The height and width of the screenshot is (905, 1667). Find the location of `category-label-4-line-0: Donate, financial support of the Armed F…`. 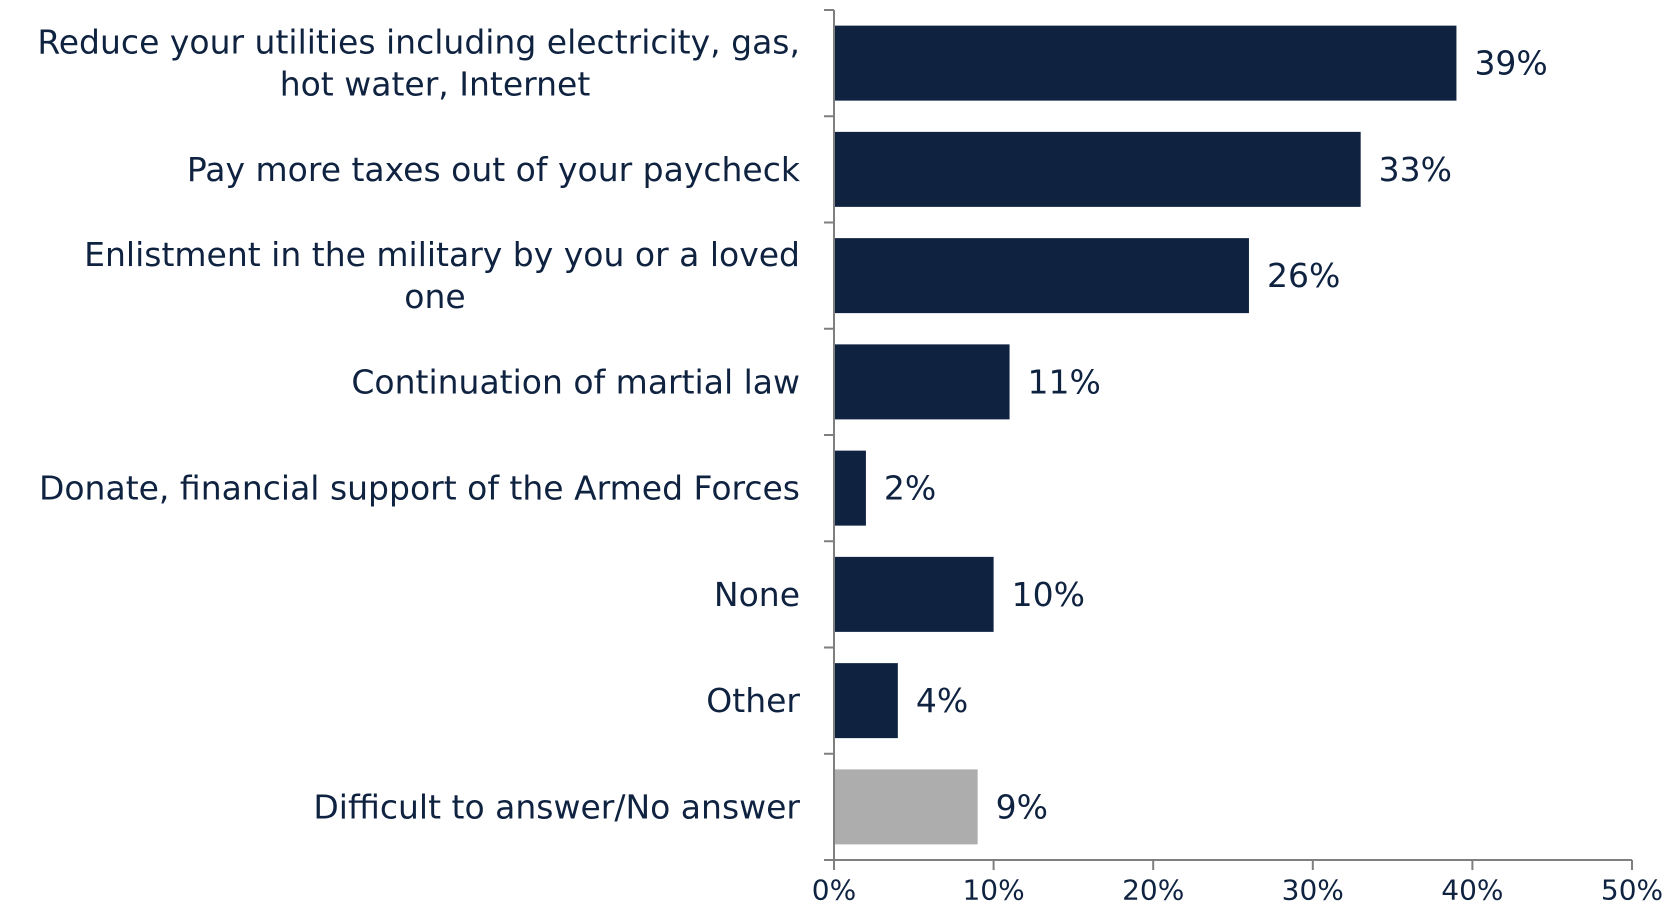

category-label-4-line-0: Donate, financial support of the Armed F… is located at coordinates (419, 488).